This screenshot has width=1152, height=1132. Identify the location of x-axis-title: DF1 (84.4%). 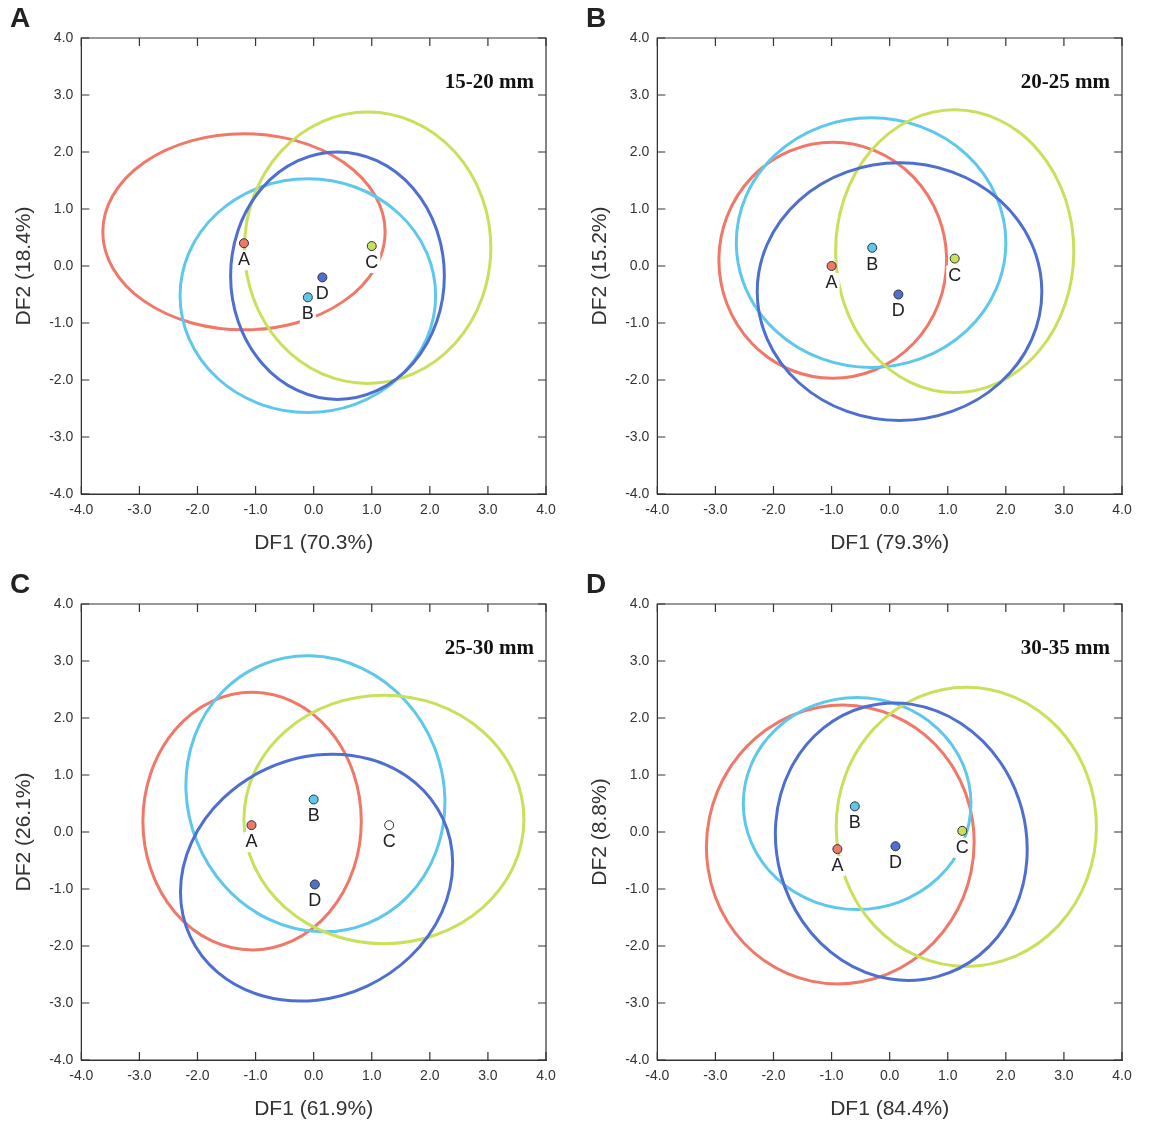
(890, 1108).